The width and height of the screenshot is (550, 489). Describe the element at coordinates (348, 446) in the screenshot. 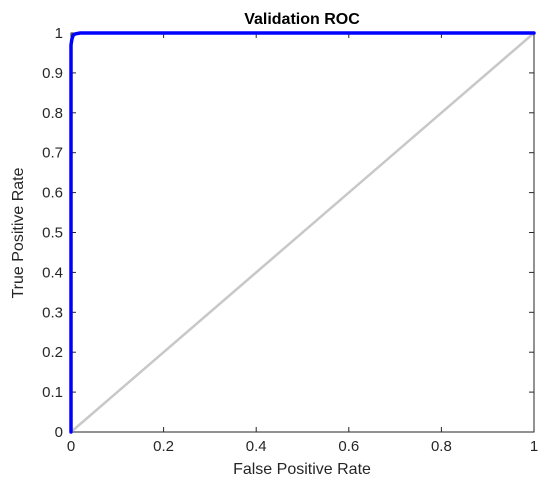

I see `x-tick-label: 0.6` at that location.